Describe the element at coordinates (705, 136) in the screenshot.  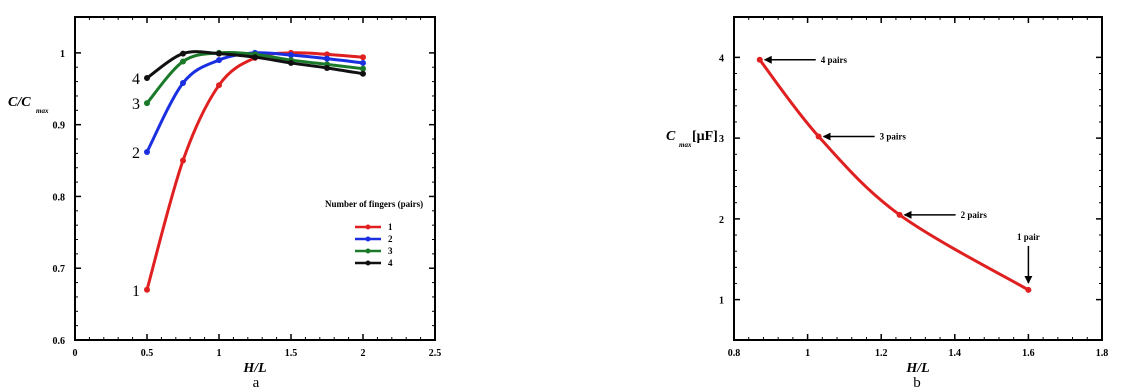
I see `chart-b-y-axis-label-unit: [μF]` at that location.